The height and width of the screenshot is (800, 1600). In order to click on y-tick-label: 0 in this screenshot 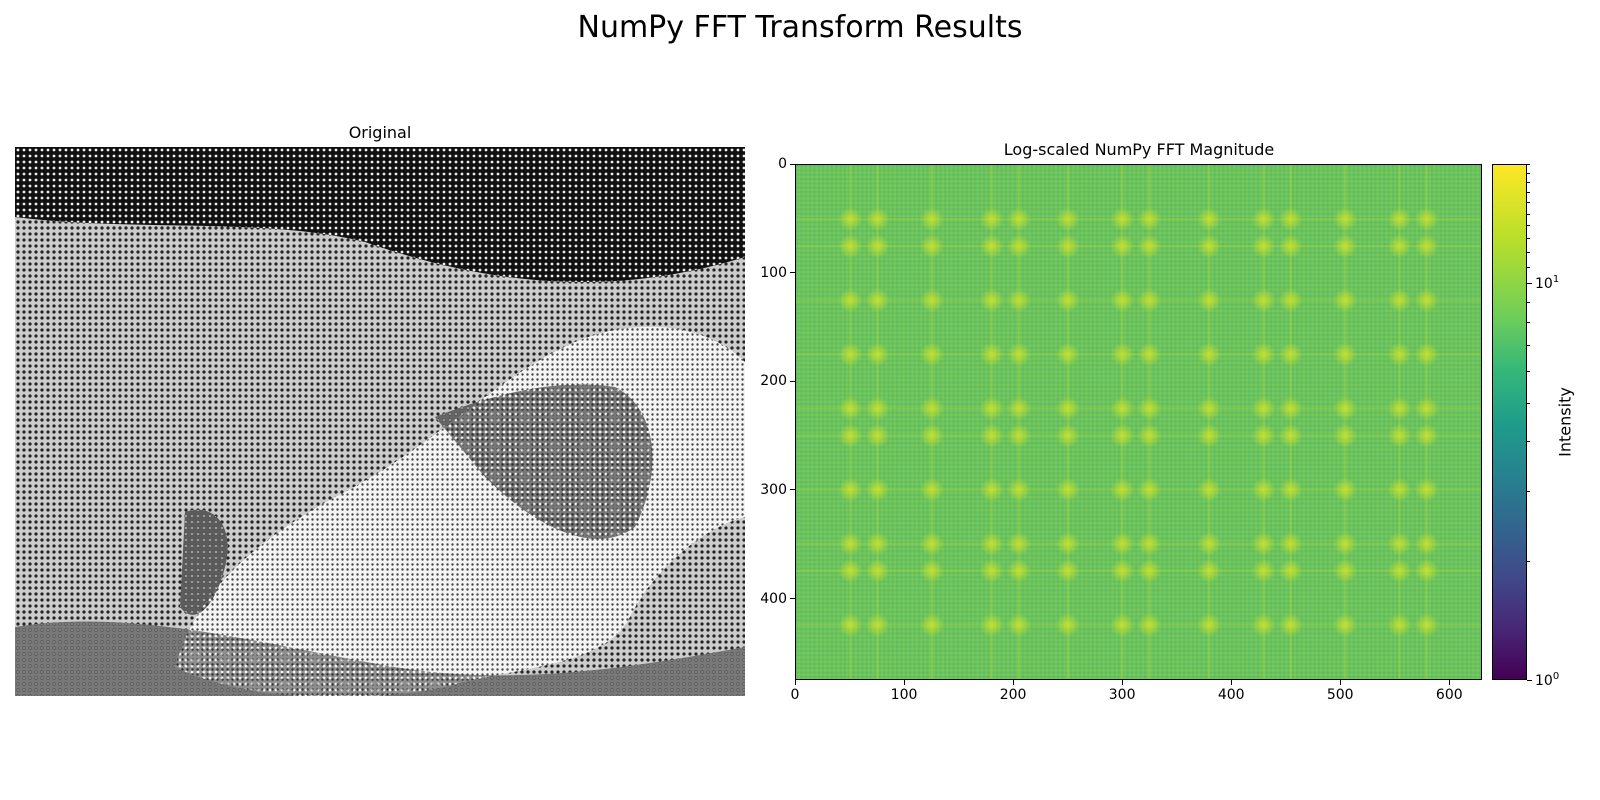, I will do `click(782, 164)`.